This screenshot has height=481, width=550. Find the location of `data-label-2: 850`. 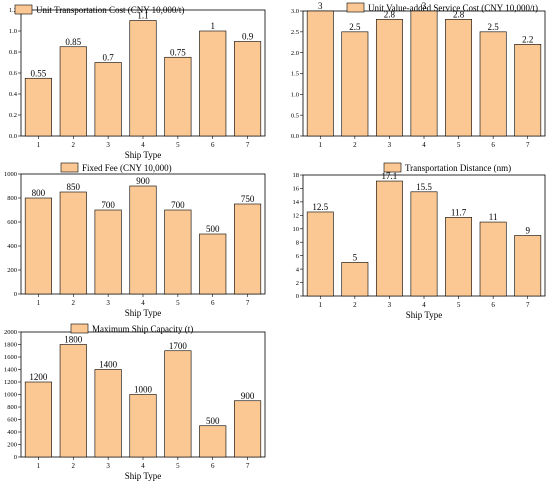

data-label-2: 850 is located at coordinates (74, 187).